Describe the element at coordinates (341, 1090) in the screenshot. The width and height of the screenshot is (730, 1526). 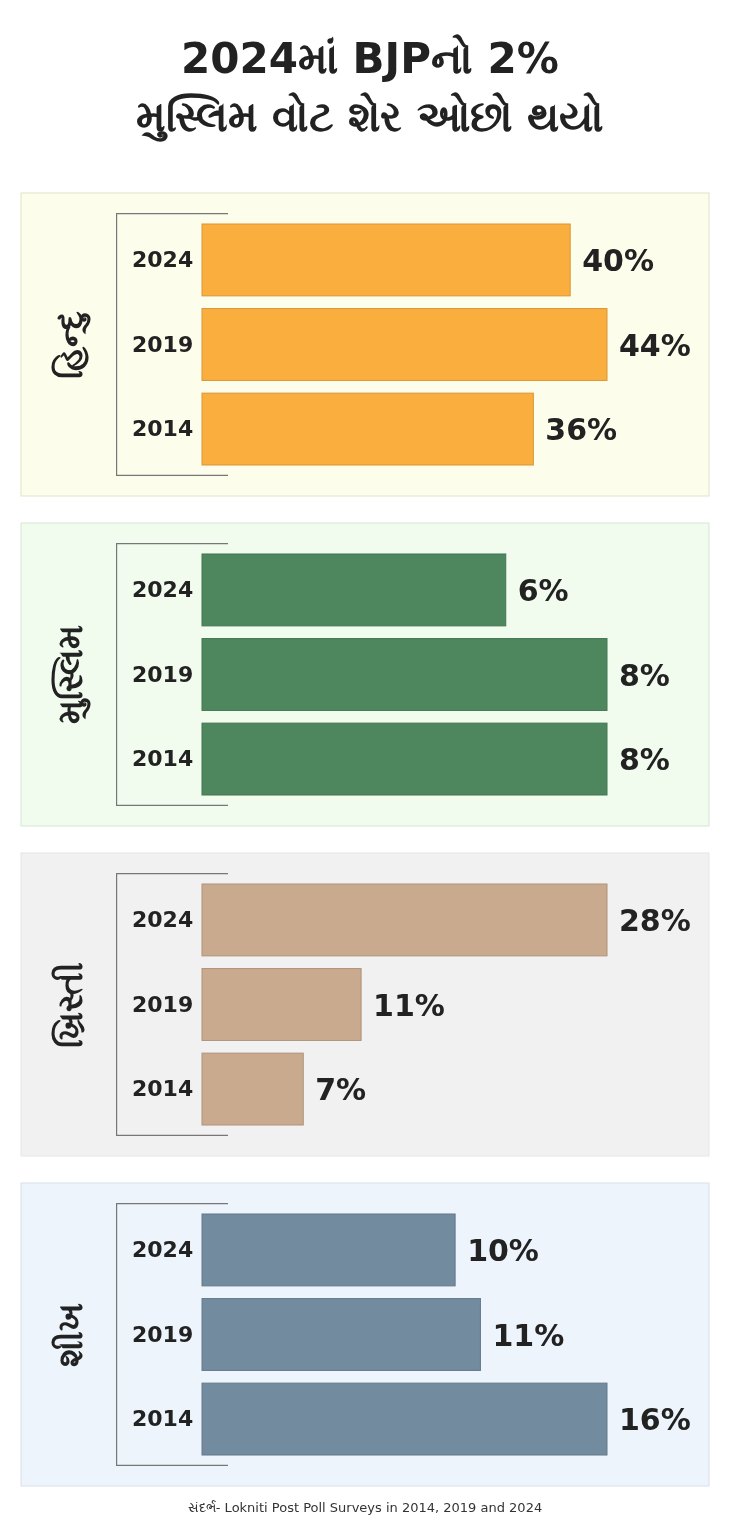
I see `data-label: 7%` at that location.